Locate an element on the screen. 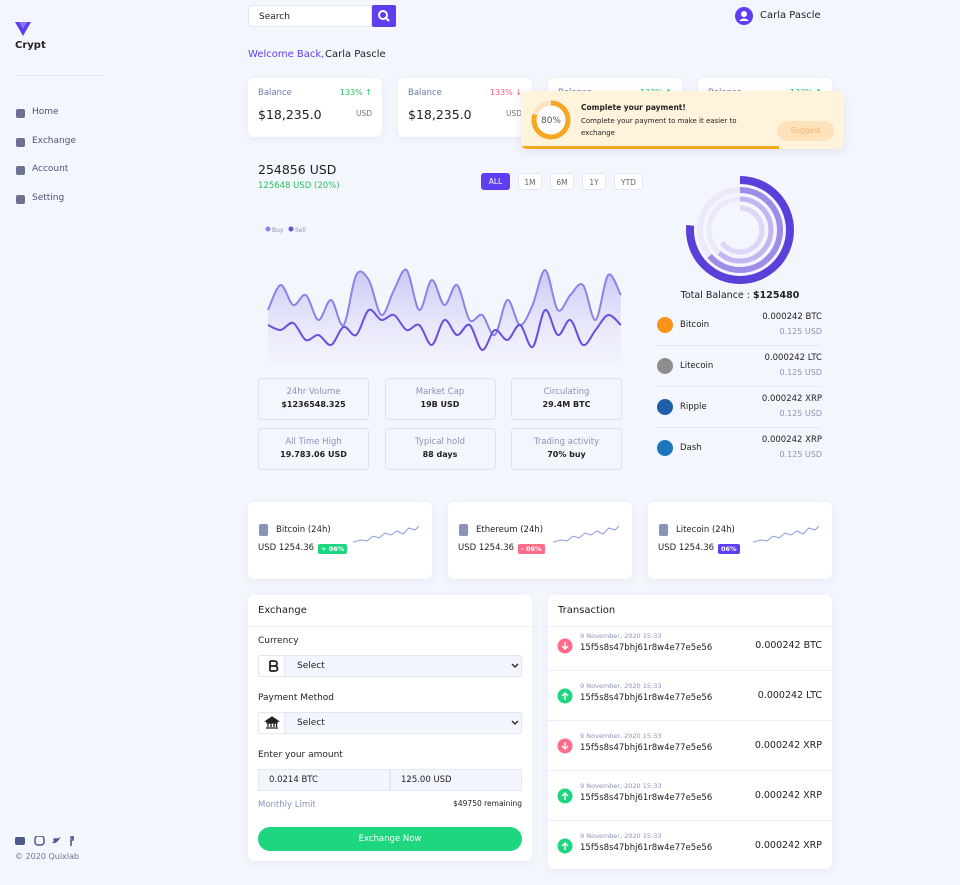 This screenshot has height=885, width=960. legend-dot is located at coordinates (291, 229).